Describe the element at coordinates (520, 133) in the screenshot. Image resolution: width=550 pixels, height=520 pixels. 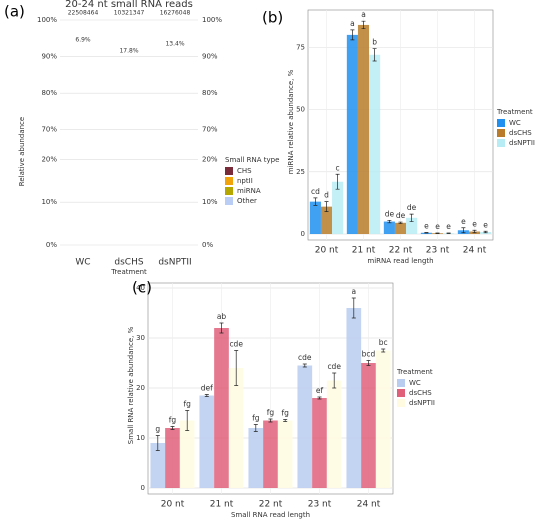
I see `legend-label: dsCHS` at that location.